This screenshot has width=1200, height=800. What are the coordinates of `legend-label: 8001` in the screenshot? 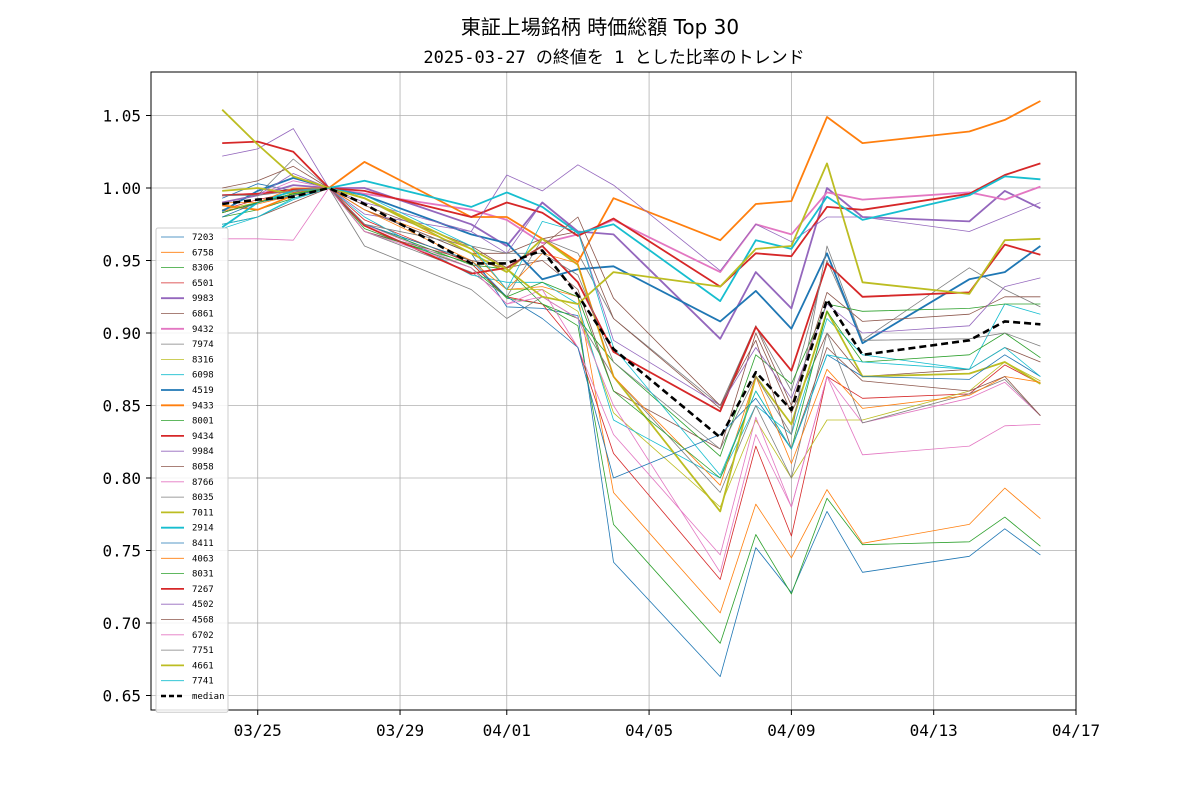 It's located at (203, 422).